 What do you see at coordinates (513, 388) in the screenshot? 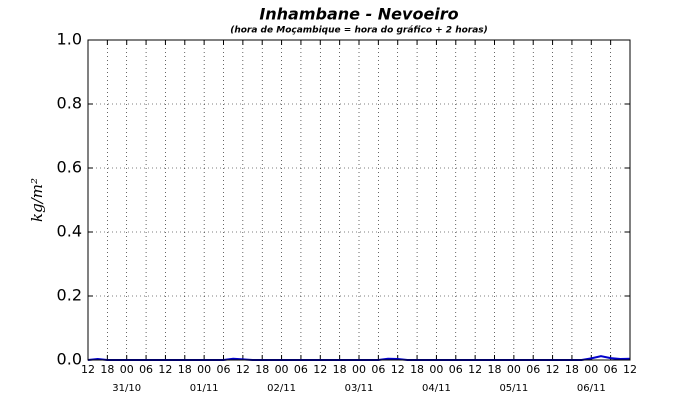
I see `date-label: 05/11` at bounding box center [513, 388].